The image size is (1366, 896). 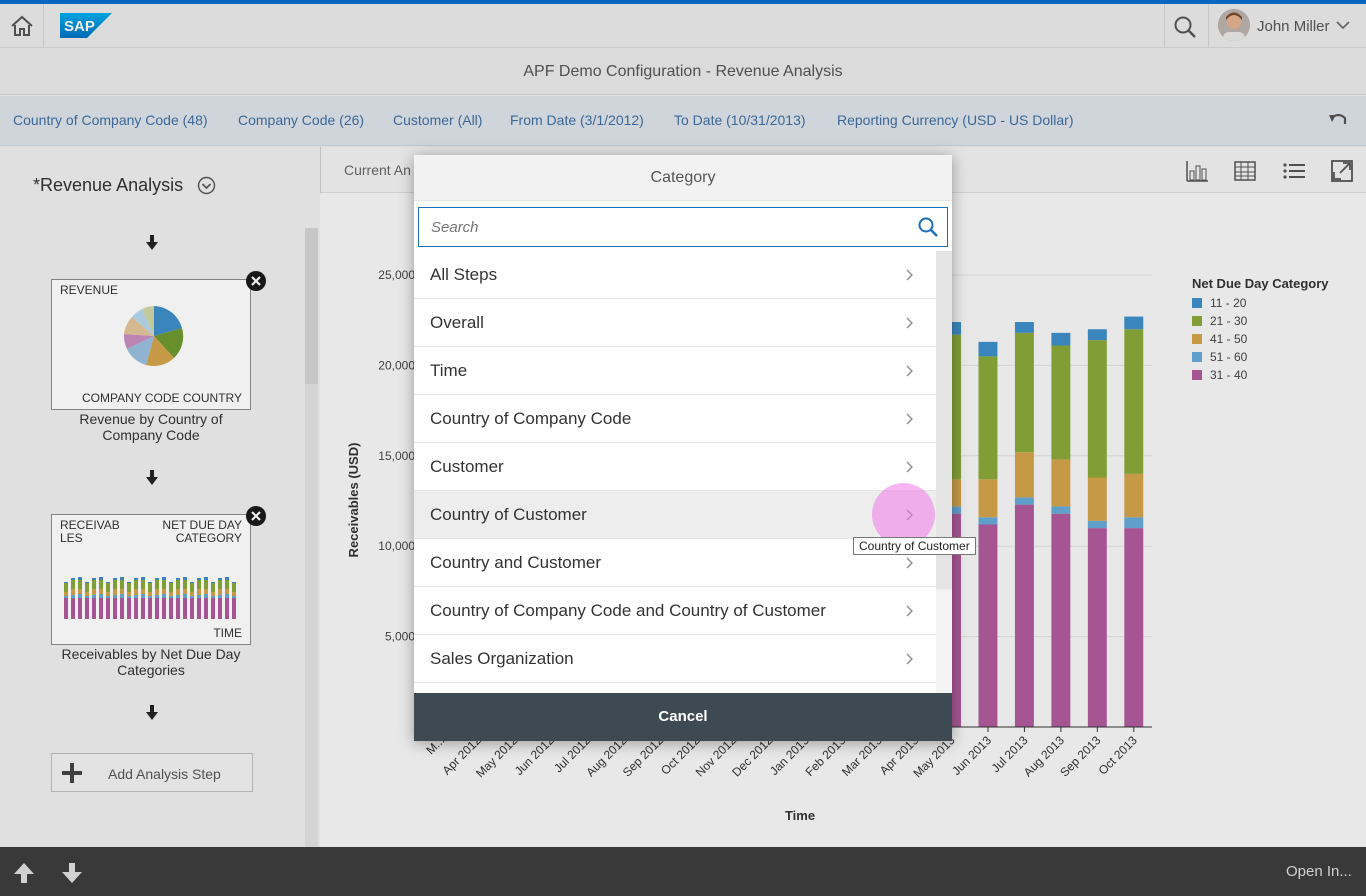 I want to click on svg-text: SAP, so click(x=79, y=26).